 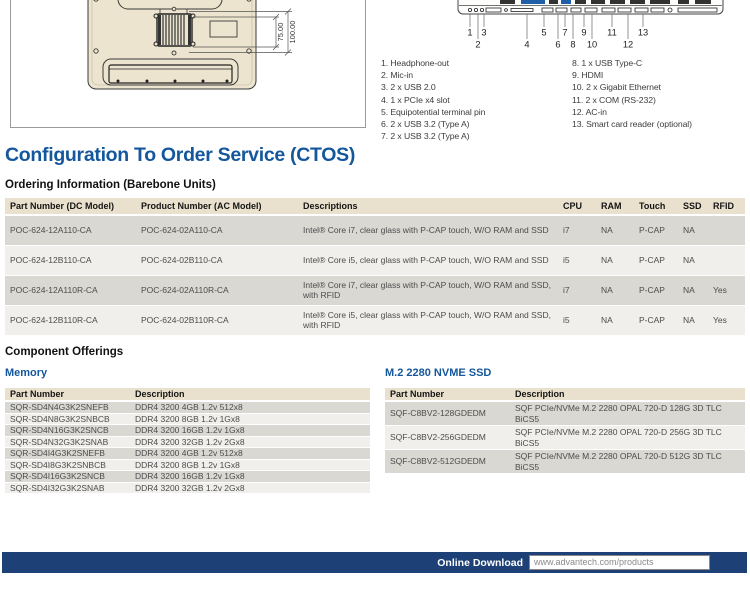 What do you see at coordinates (616, 87) in the screenshot?
I see `port-item: 10. 2 x Gigabit Ethernet` at bounding box center [616, 87].